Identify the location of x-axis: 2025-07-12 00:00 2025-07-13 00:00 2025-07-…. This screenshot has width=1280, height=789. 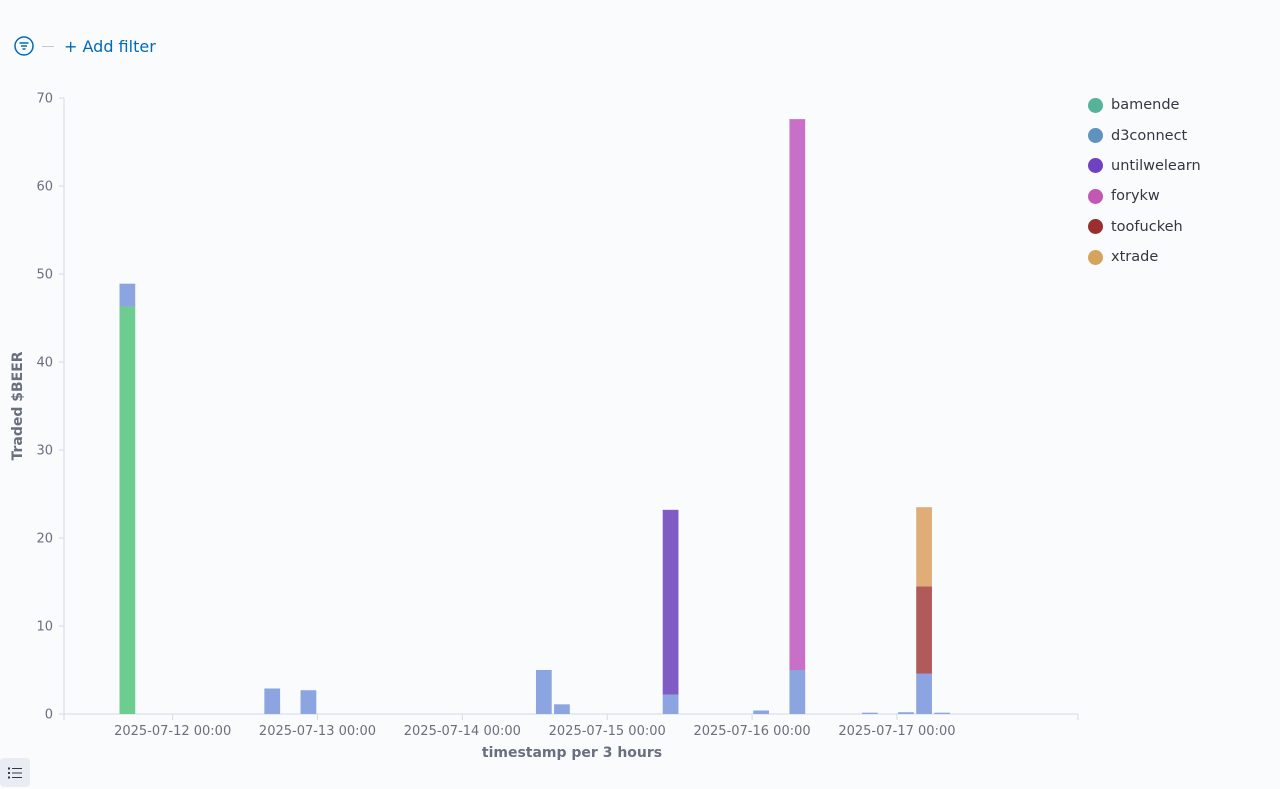
(571, 726).